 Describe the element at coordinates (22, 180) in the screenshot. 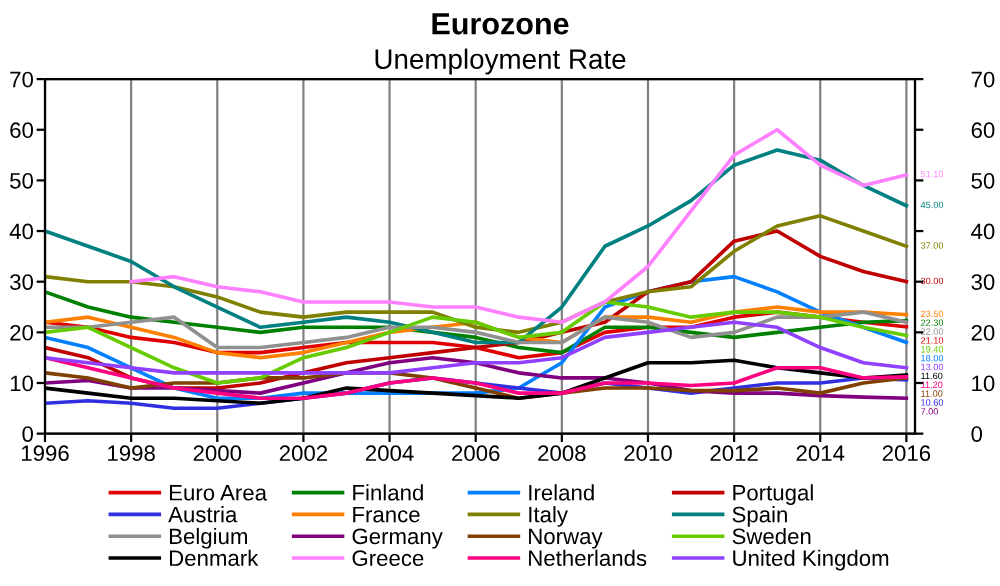

I see `y-tick-label: 50` at that location.